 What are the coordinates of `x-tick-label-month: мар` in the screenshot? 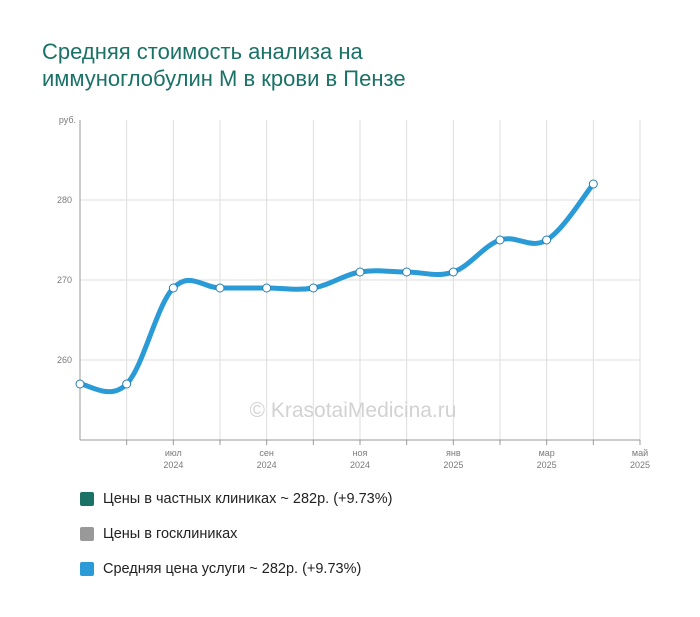 It's located at (547, 453).